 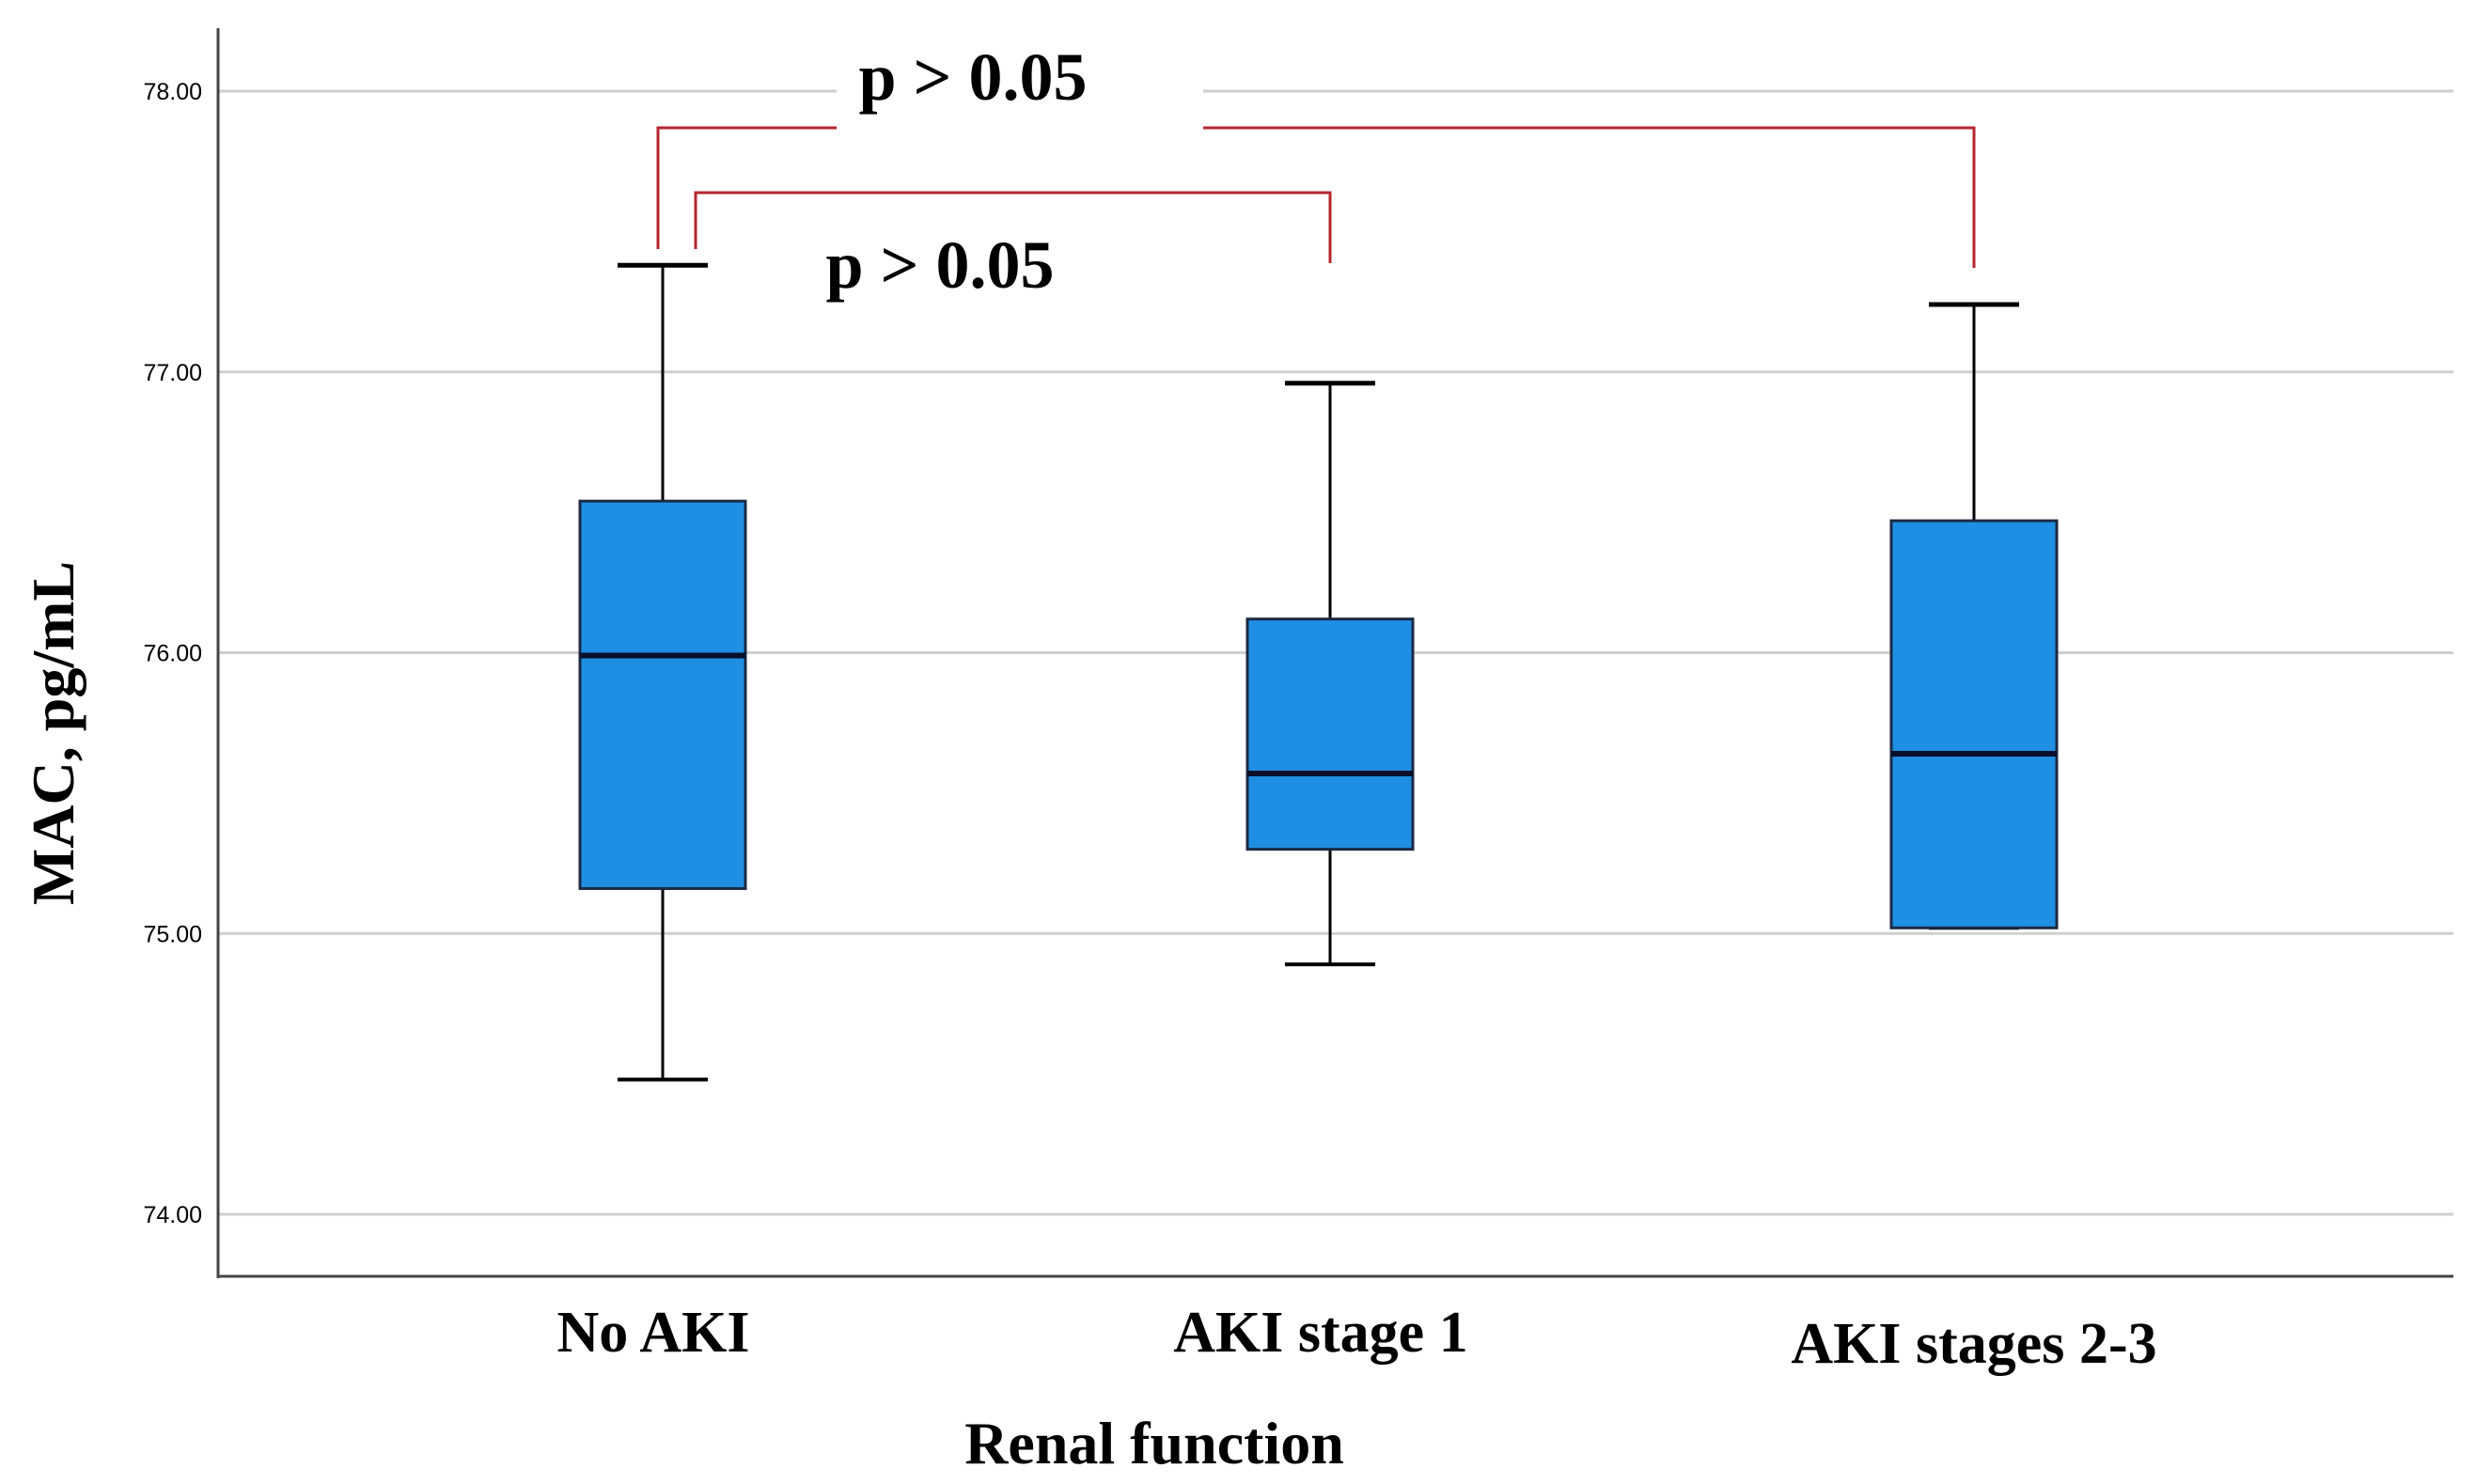 What do you see at coordinates (653, 1333) in the screenshot?
I see `category-label: No AKI` at bounding box center [653, 1333].